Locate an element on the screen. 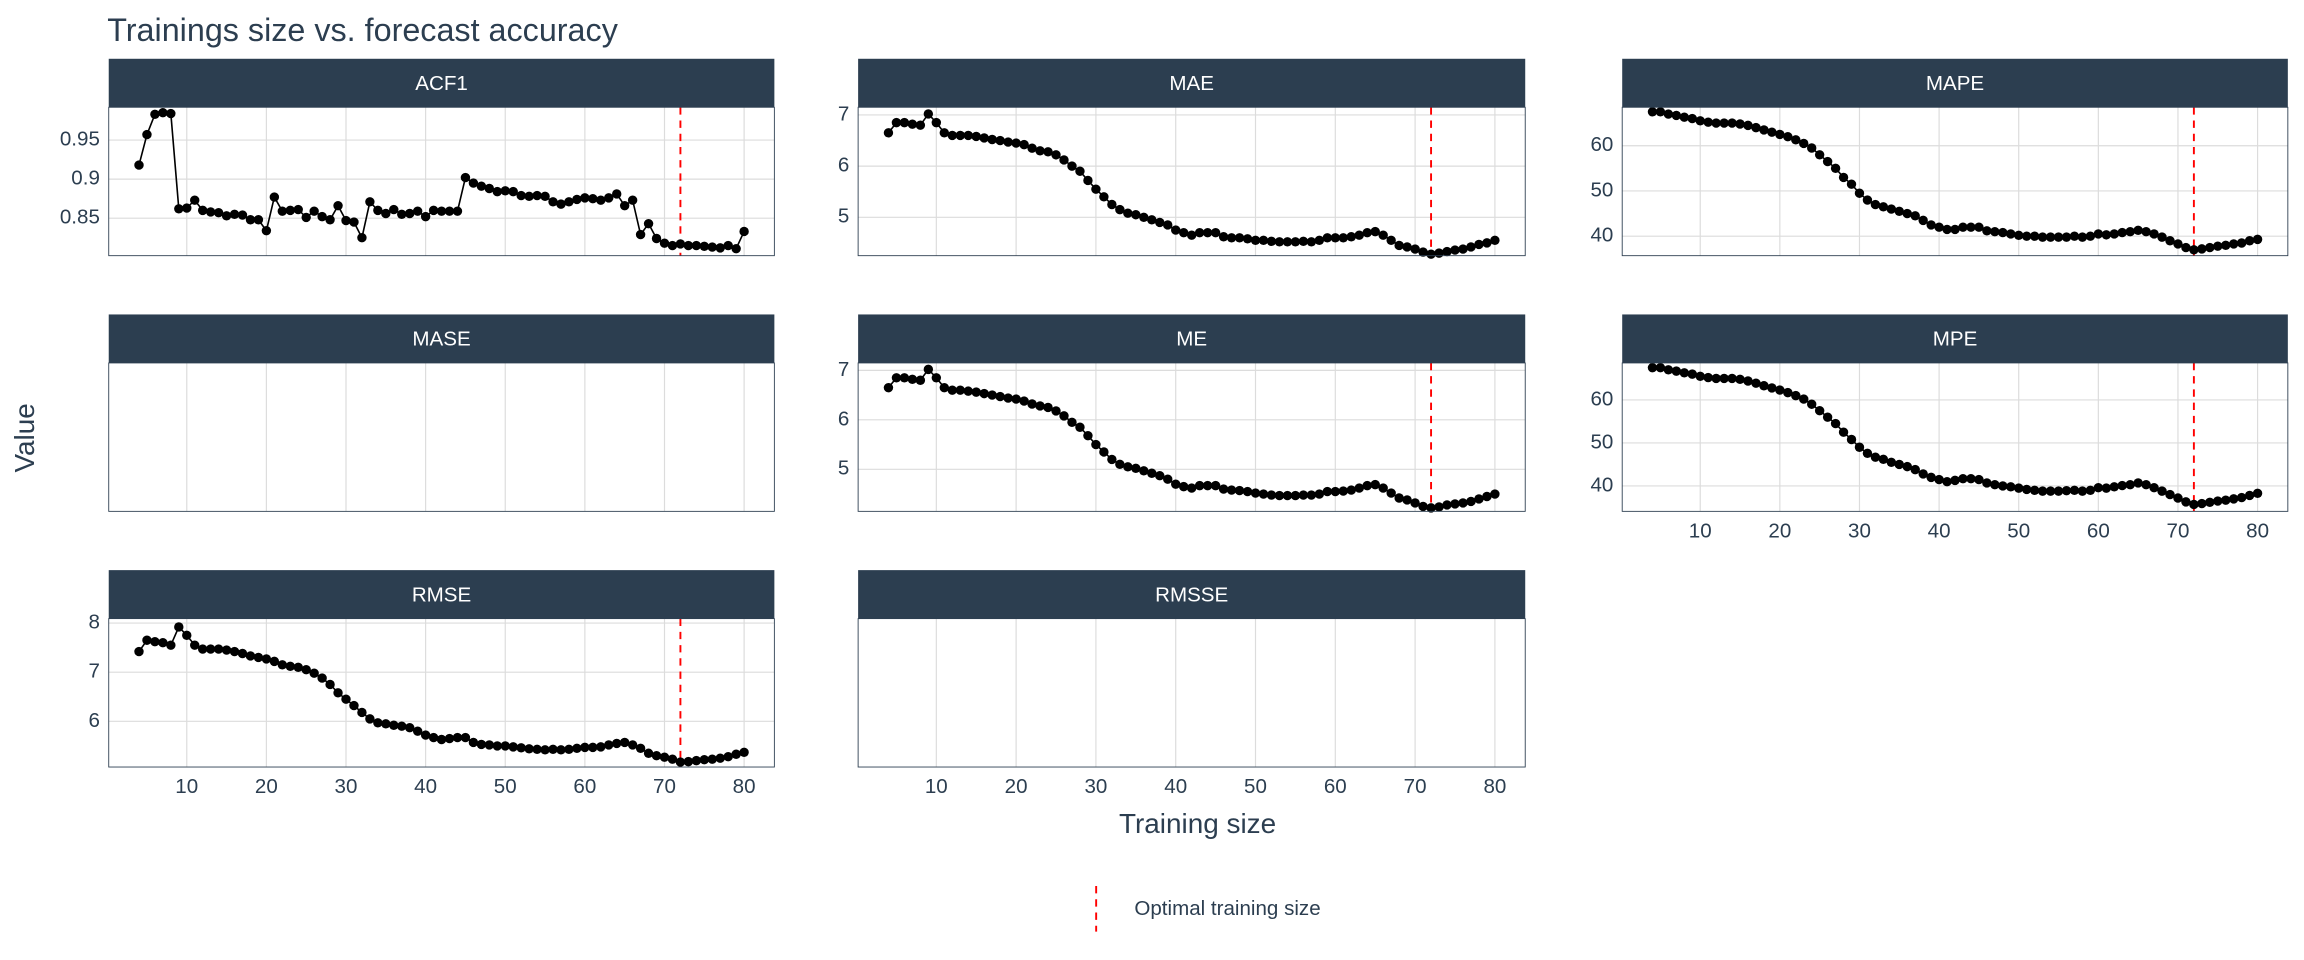 The height and width of the screenshot is (960, 2304). panel-border is located at coordinates (441, 437).